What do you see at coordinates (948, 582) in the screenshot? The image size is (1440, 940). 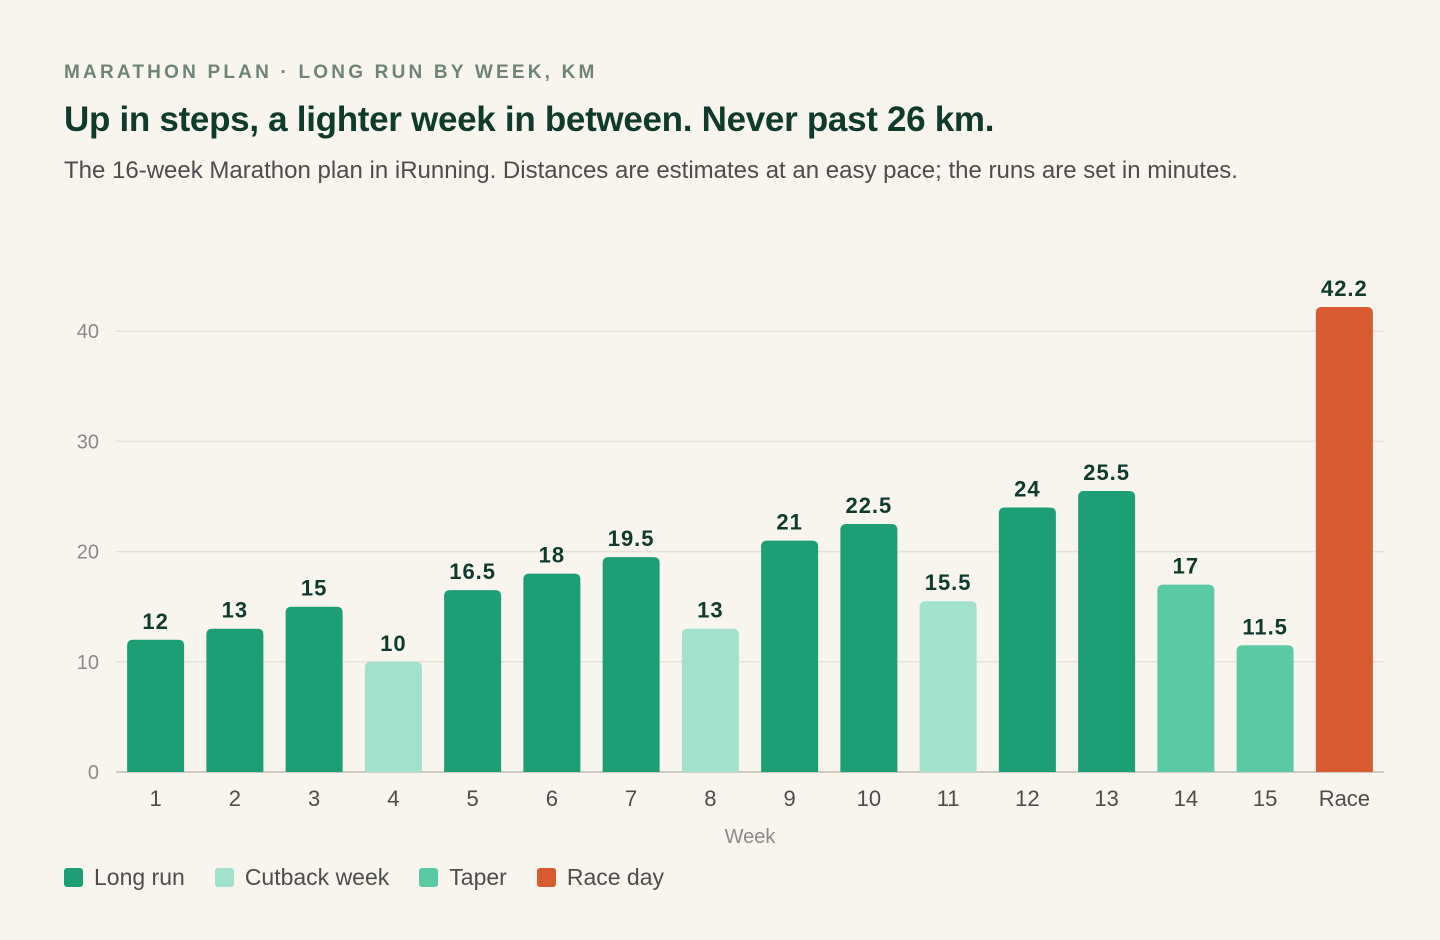 I see `data-label: 15.5` at bounding box center [948, 582].